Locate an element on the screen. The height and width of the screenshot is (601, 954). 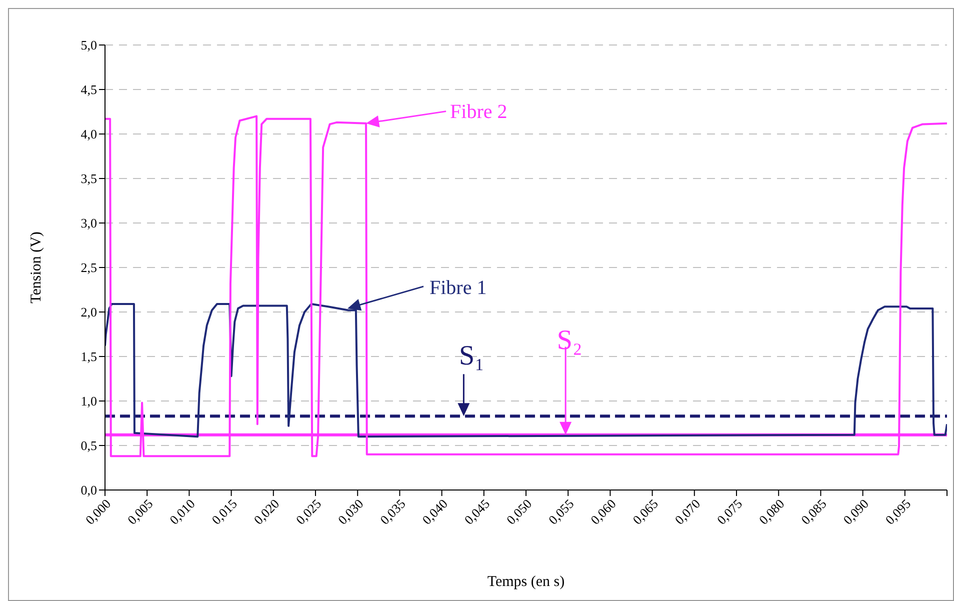
annotation: Fibre 1 is located at coordinates (458, 288).